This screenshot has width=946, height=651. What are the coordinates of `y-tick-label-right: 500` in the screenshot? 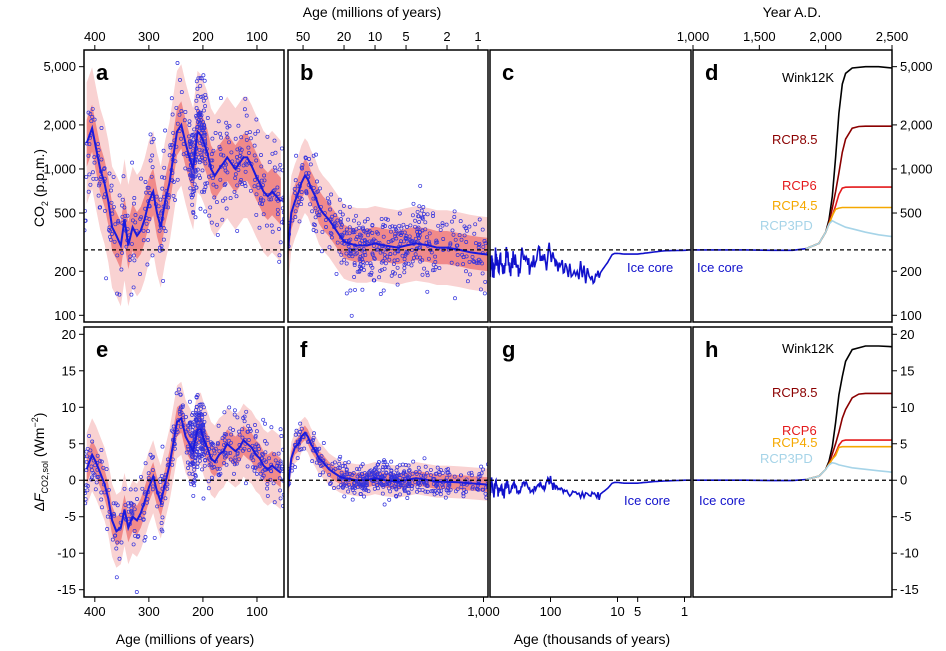 It's located at (911, 213).